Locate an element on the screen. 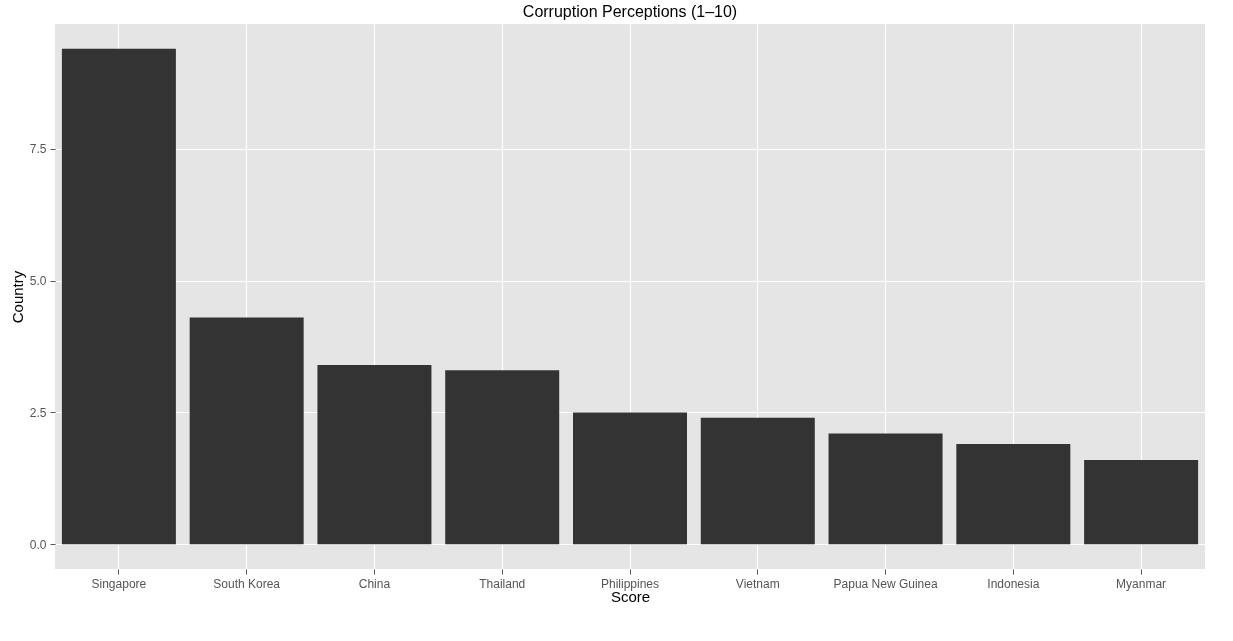  x-tick-label: South Korea is located at coordinates (247, 583).